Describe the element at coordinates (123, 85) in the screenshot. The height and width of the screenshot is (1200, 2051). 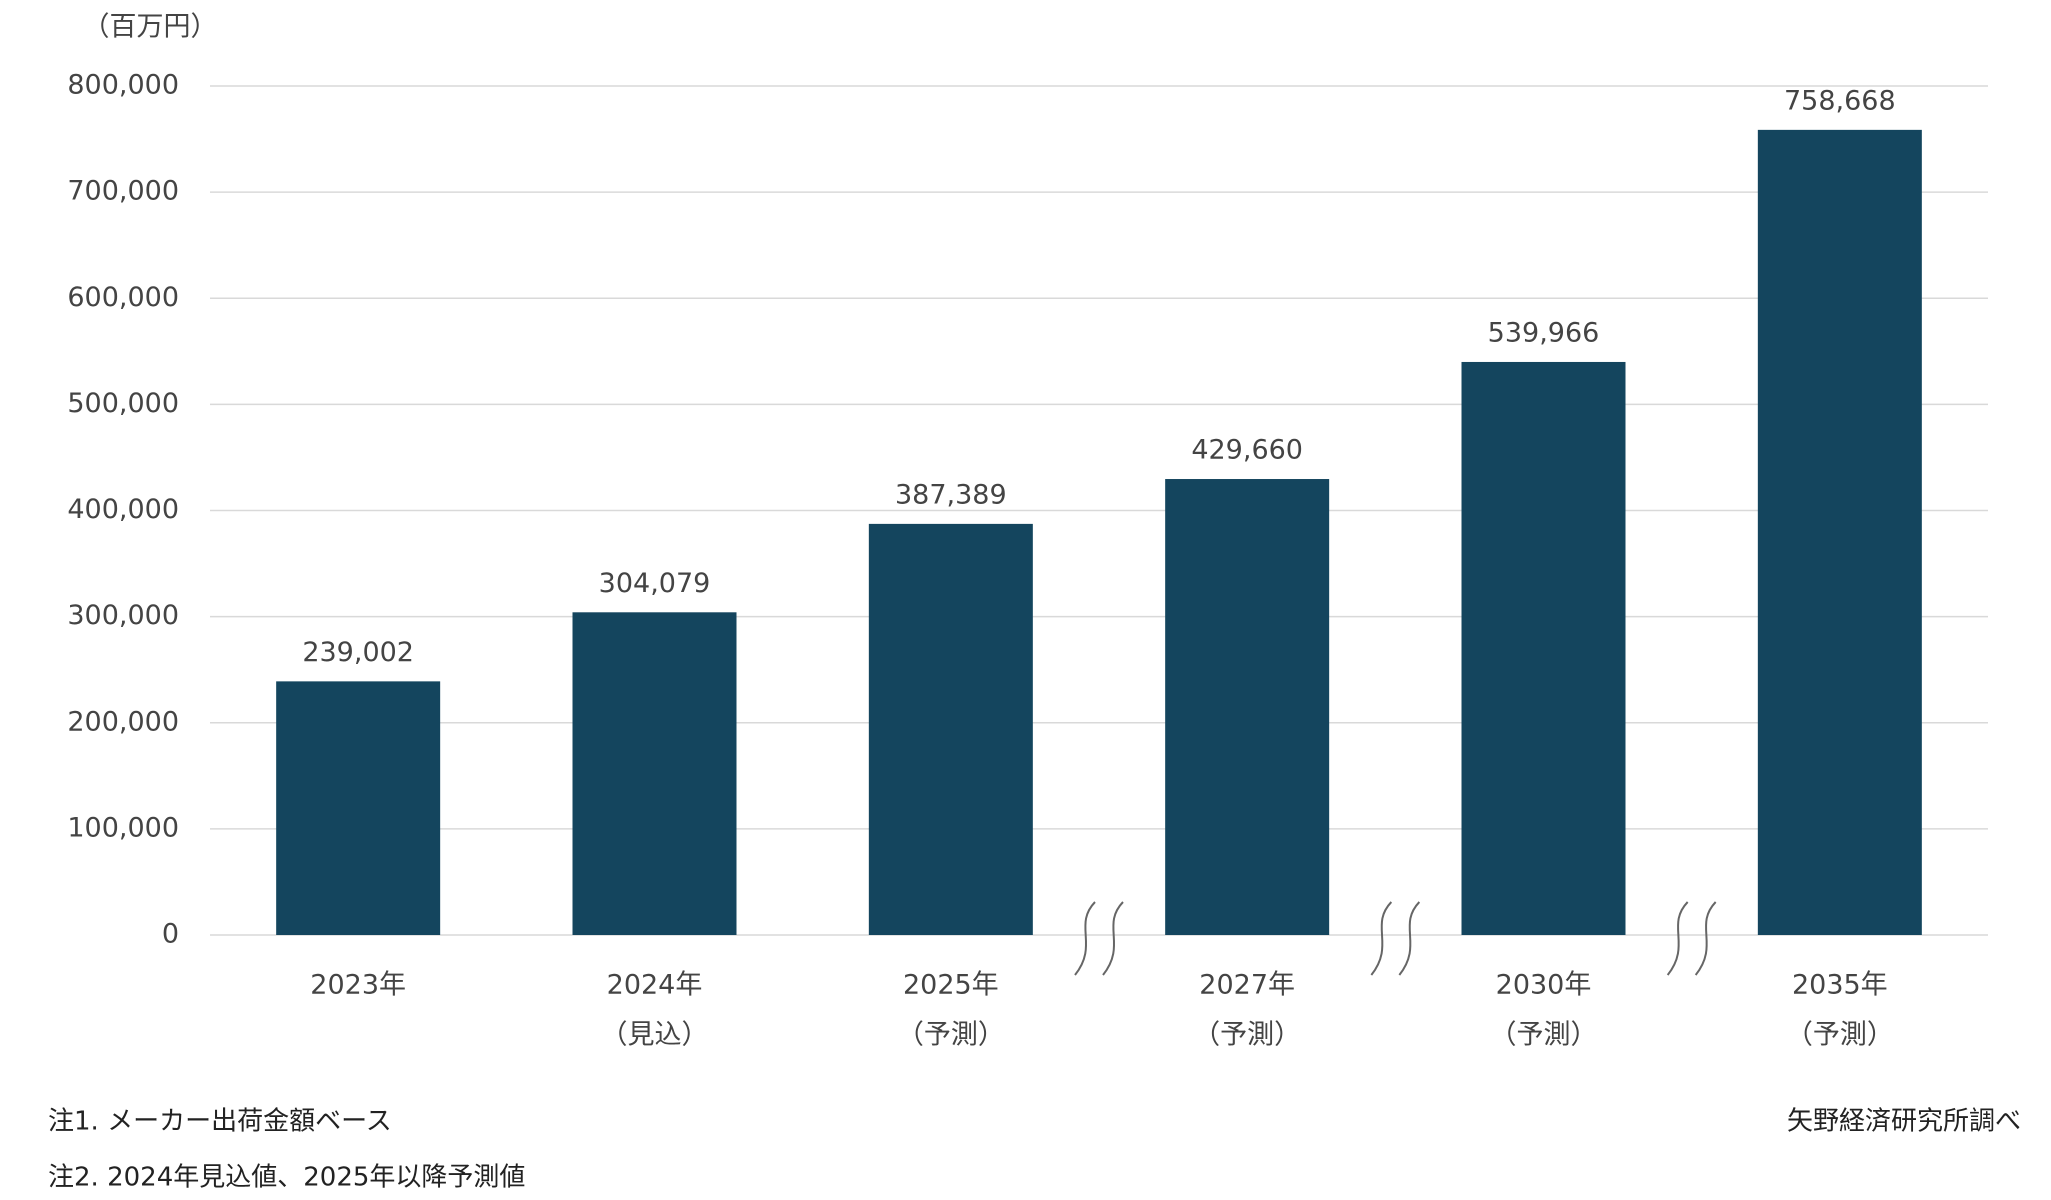
I see `y-tick-label: 800,000` at that location.